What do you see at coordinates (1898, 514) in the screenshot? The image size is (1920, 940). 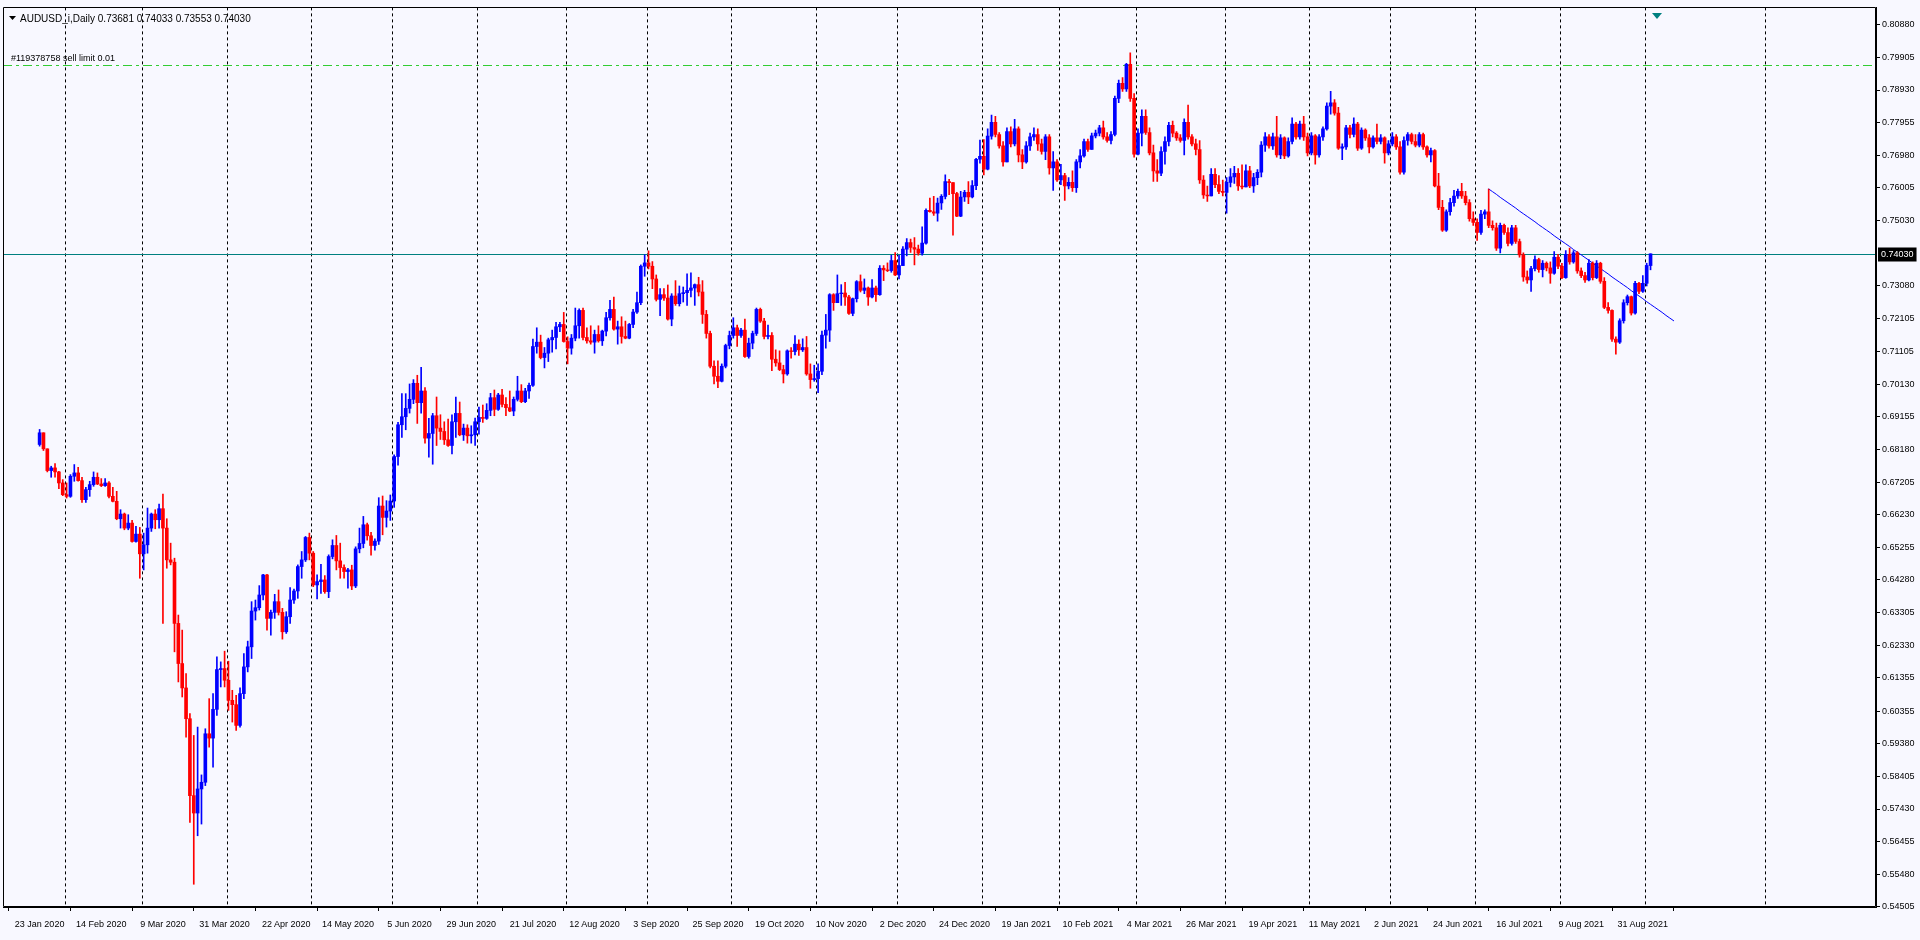 I see `y-tick-label: 0.66230` at bounding box center [1898, 514].